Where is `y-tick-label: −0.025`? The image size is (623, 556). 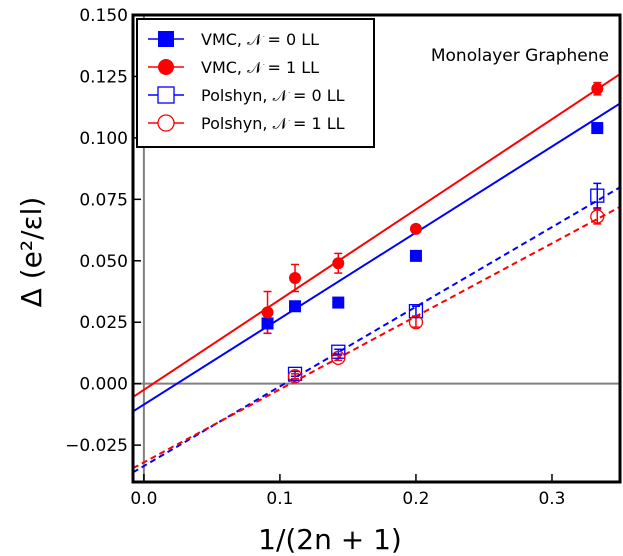
y-tick-label: −0.025 is located at coordinates (96, 446).